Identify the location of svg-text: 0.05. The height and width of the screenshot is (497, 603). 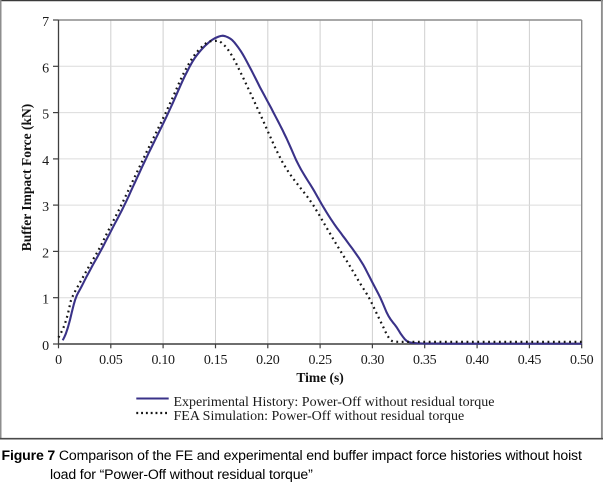
(111, 360).